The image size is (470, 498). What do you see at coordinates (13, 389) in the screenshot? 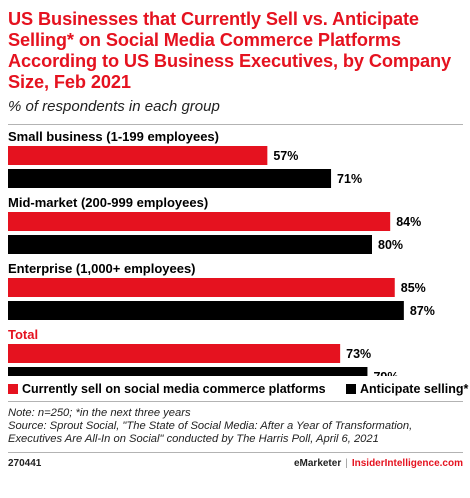
I see `legend-swatch-red` at bounding box center [13, 389].